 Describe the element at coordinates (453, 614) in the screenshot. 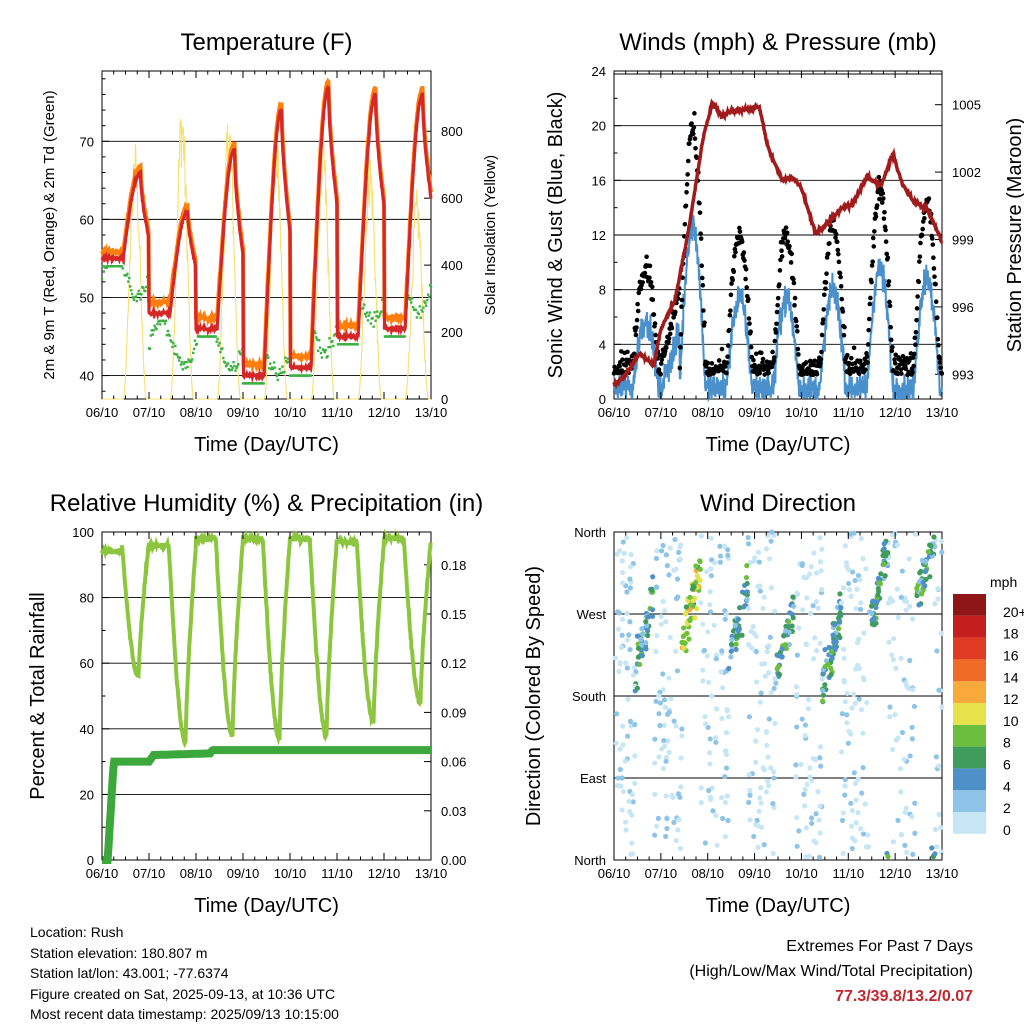

I see `y-right-tick-label: 0.15` at that location.